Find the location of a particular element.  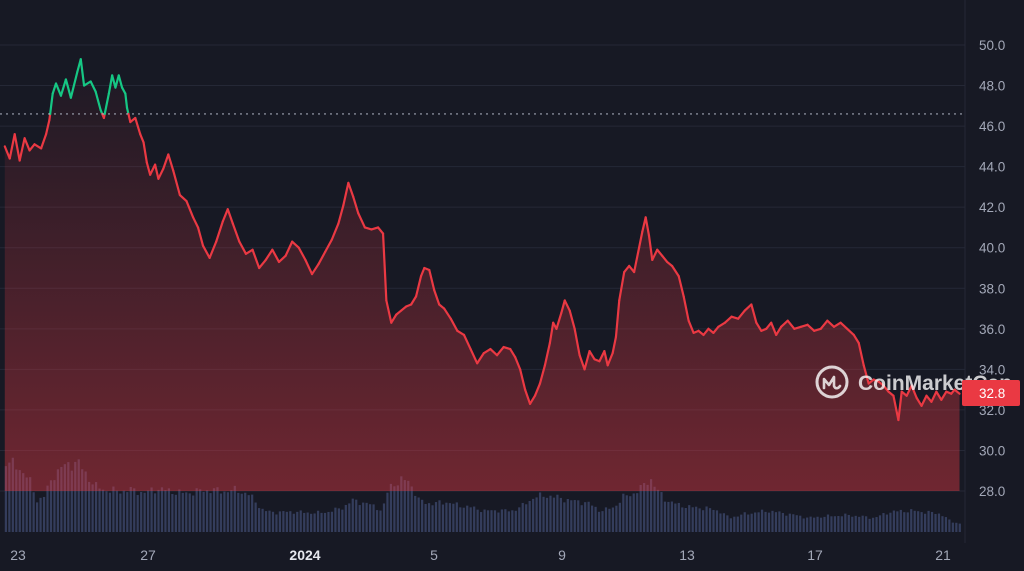

x-tick-label: 21 is located at coordinates (943, 555).